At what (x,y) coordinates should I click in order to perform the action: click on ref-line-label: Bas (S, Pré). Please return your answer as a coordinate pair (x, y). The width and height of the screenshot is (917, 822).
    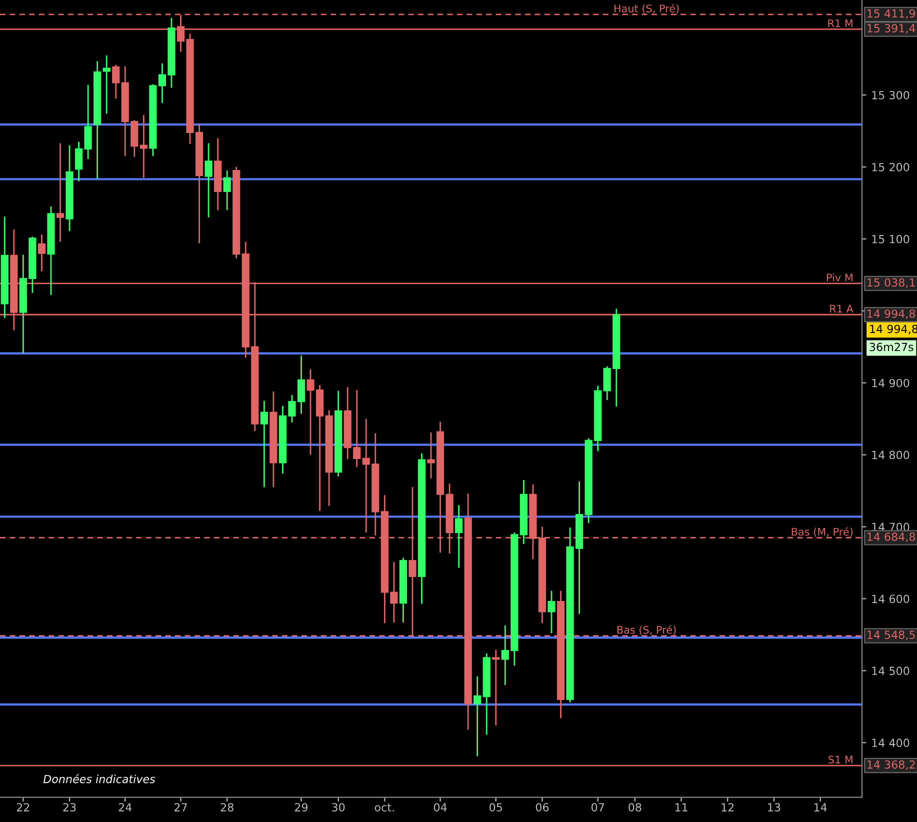
    Looking at the image, I should click on (646, 630).